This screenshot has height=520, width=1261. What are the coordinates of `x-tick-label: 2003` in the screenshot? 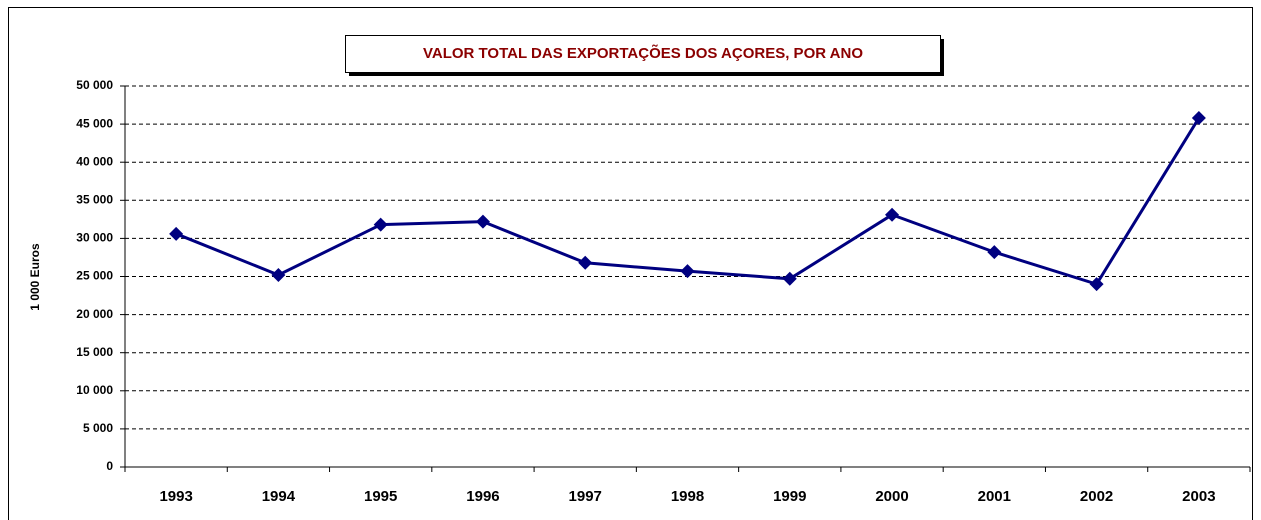 It's located at (1198, 496).